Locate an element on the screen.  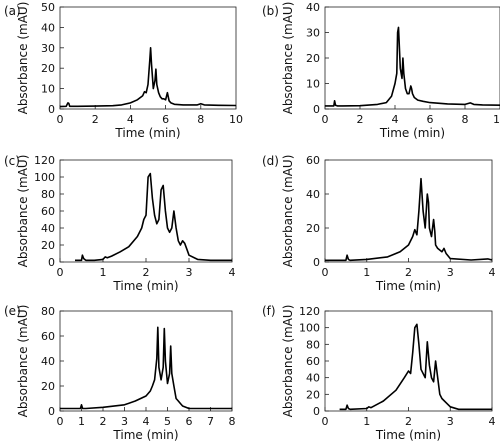
panel-label: (f) is located at coordinates (269, 311).